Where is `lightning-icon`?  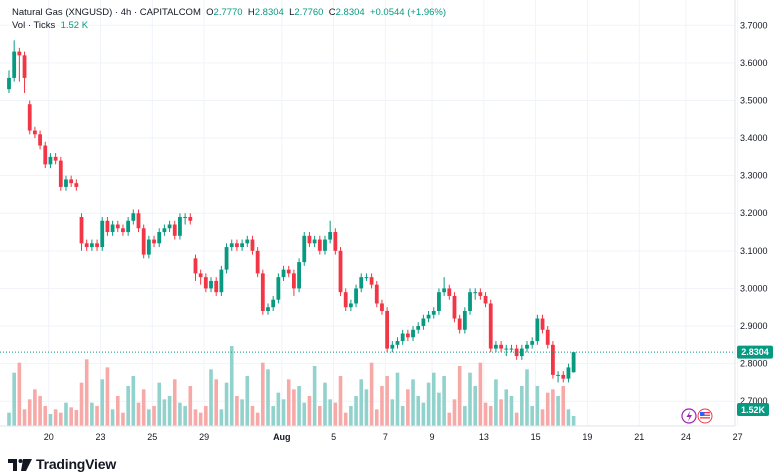
lightning-icon is located at coordinates (689, 416).